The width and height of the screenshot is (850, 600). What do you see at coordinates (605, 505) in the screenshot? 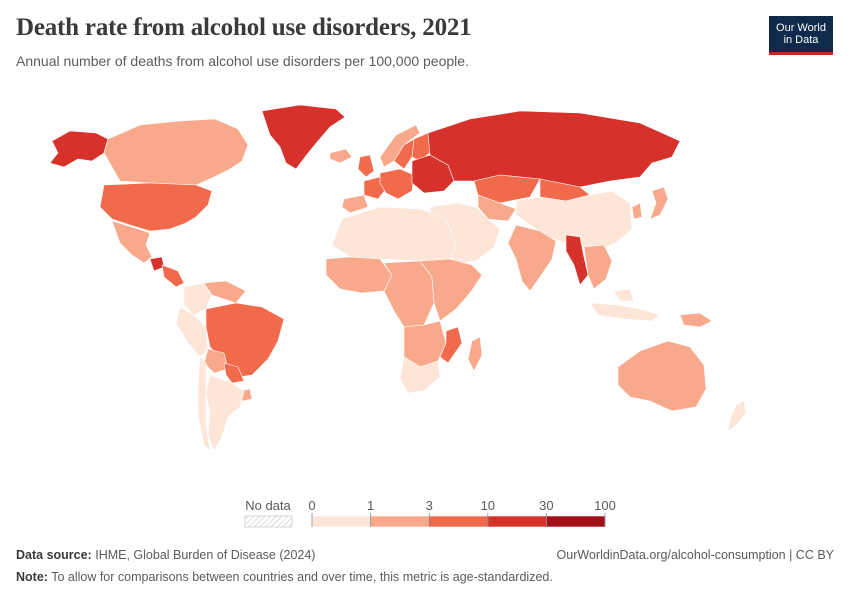
I see `legend-tick-label: 100` at bounding box center [605, 505].